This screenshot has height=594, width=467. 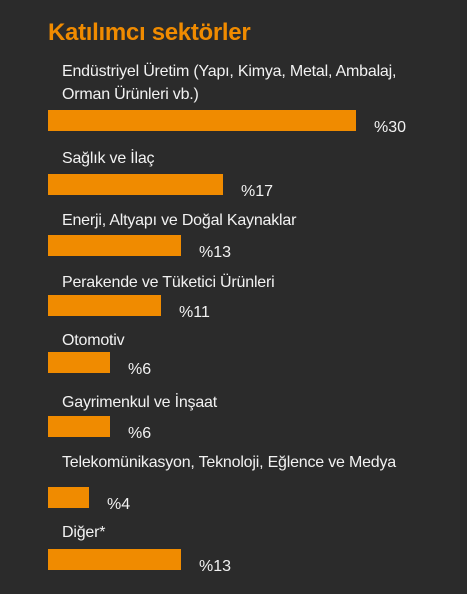 I want to click on category-label: Sağlık ve İlaç, so click(x=108, y=158).